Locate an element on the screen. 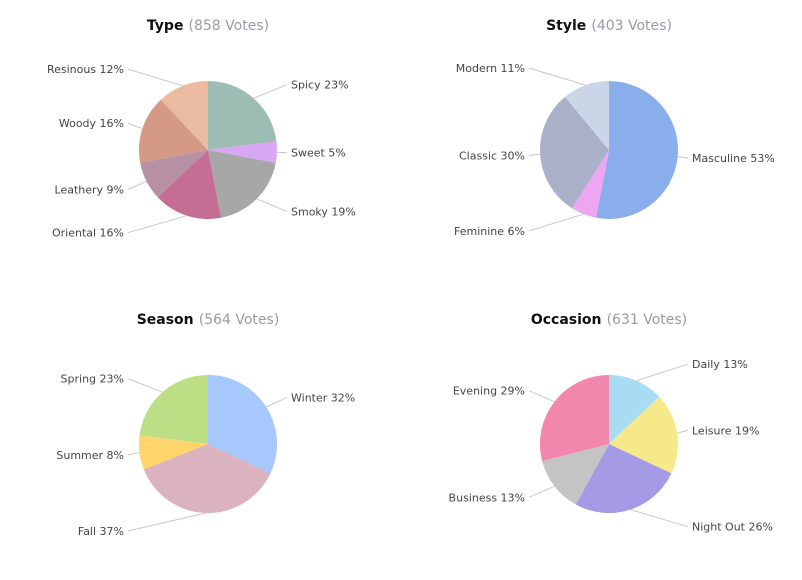  style-slice-classic is located at coordinates (574, 152).